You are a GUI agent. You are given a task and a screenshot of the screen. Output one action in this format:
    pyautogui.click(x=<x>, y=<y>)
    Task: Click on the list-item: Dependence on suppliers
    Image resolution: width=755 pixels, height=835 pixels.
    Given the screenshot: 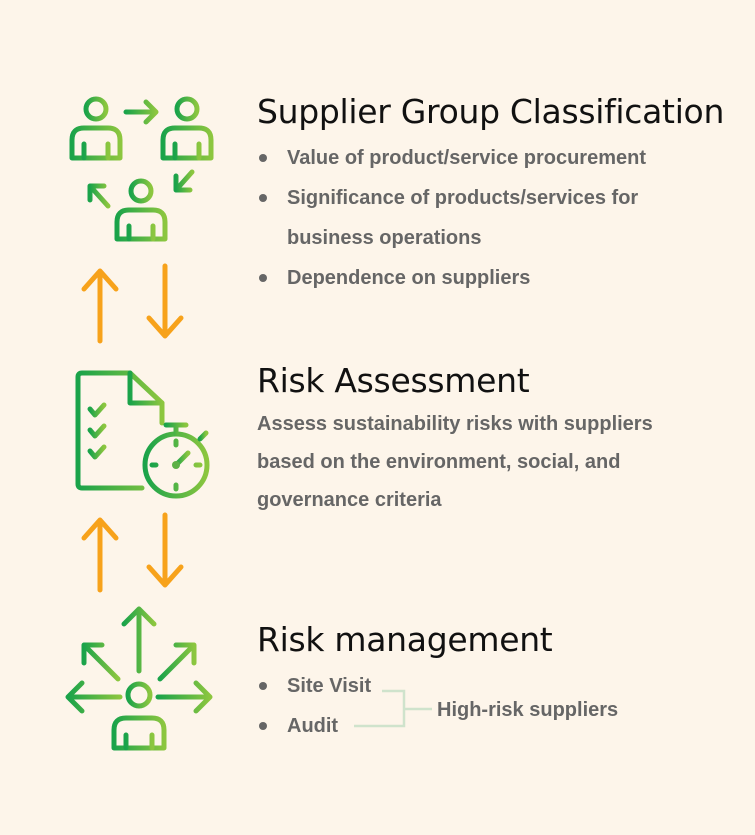 What is the action you would take?
    pyautogui.click(x=492, y=278)
    